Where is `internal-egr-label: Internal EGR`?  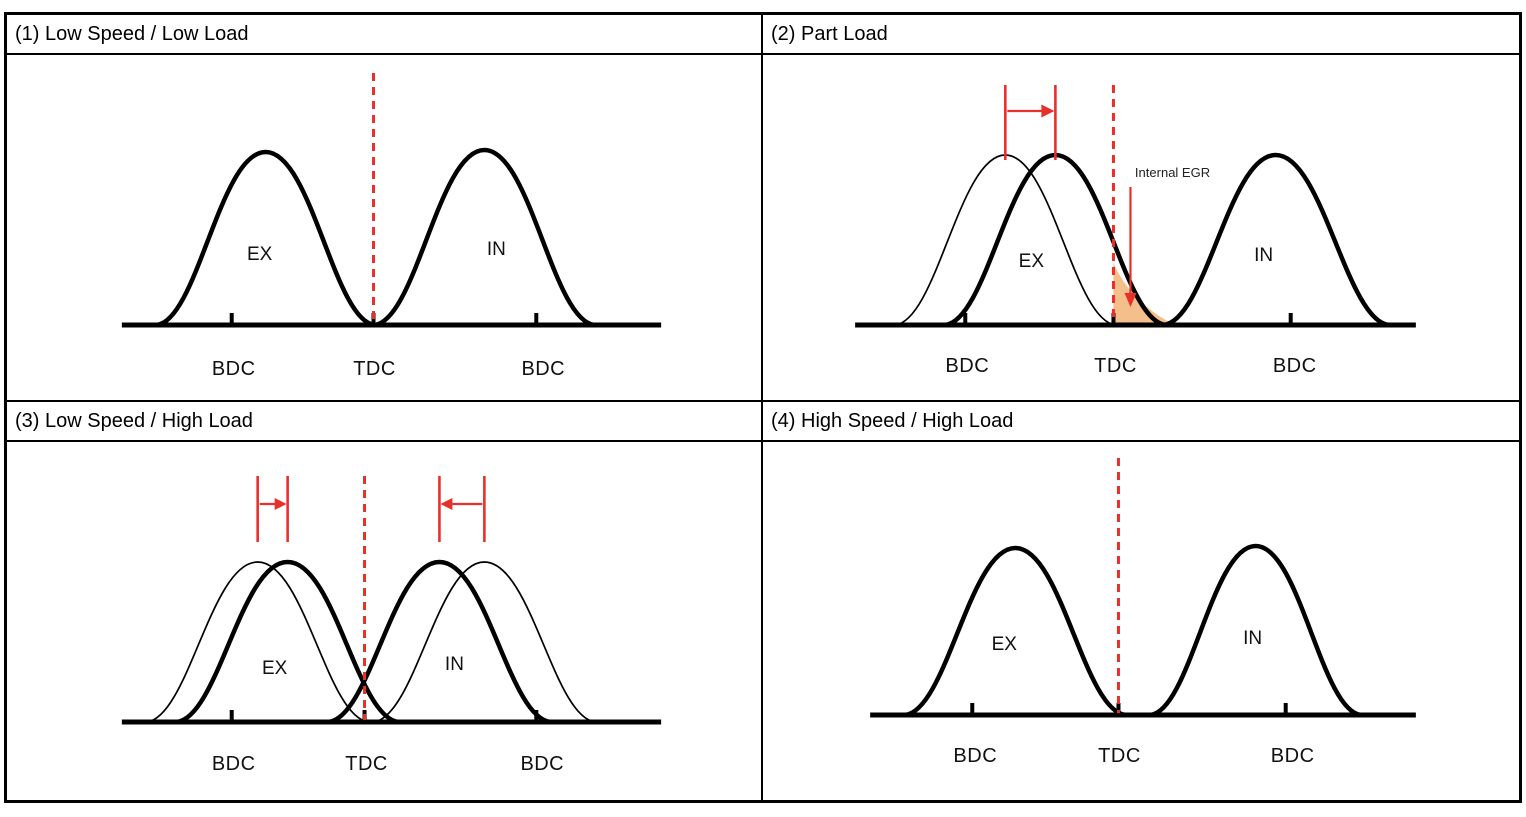
internal-egr-label: Internal EGR is located at coordinates (1172, 172).